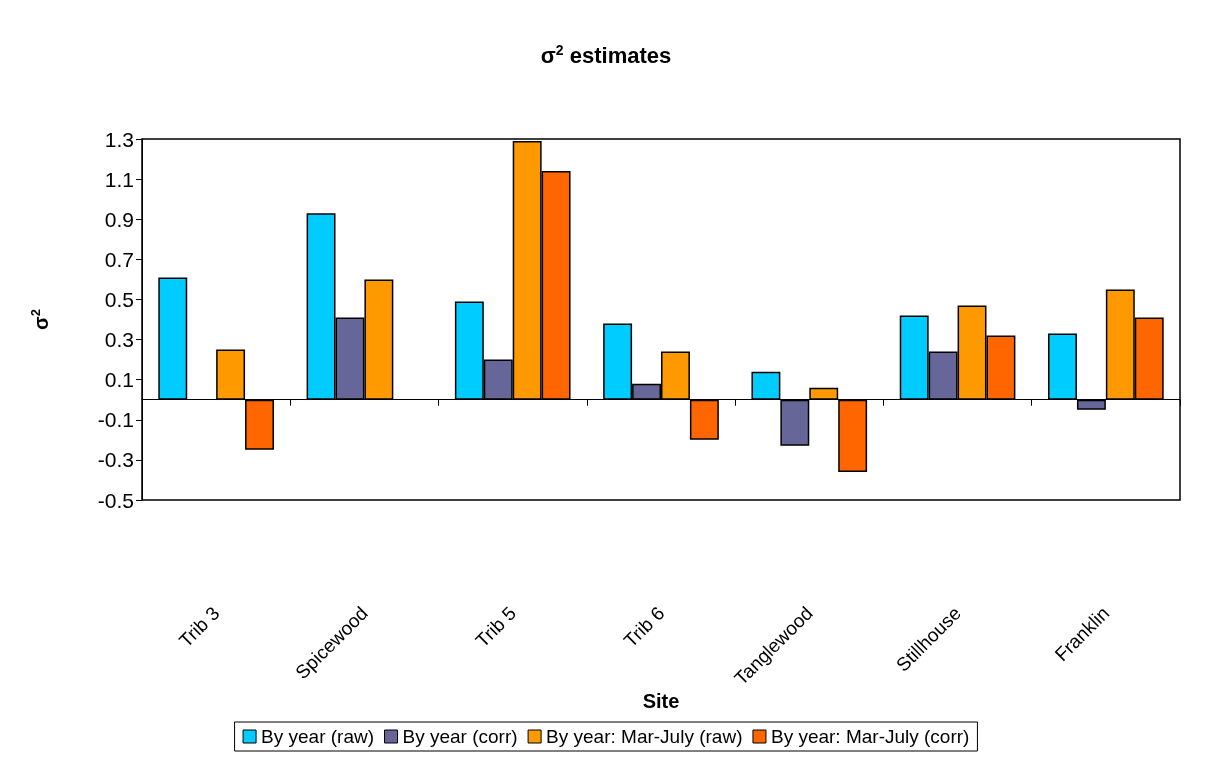  What do you see at coordinates (496, 627) in the screenshot?
I see `x-tick-label: Trib 5` at bounding box center [496, 627].